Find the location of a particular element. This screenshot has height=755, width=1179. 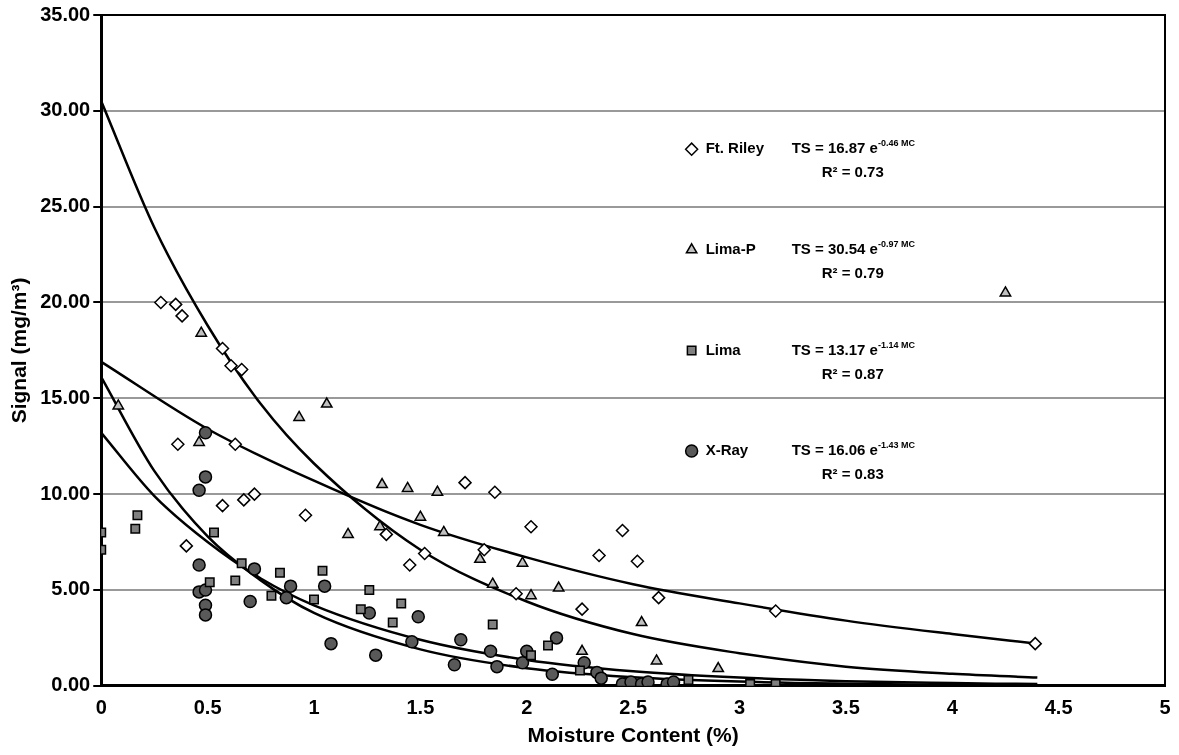

annotation: R² = 0.87 is located at coordinates (852, 373).